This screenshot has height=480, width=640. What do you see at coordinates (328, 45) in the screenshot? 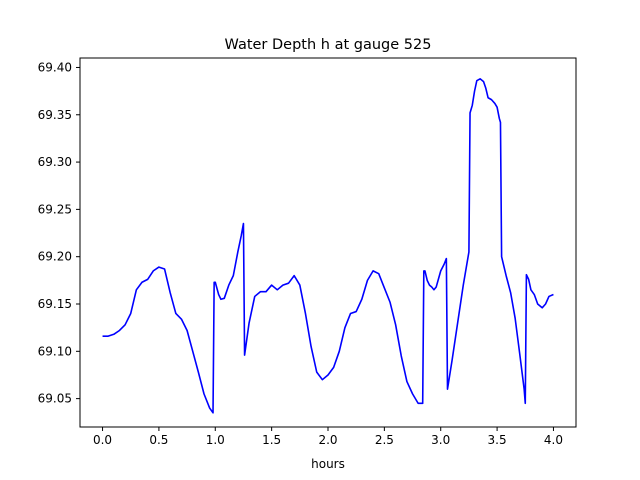
I see `chart-title: Water Depth h at gauge 525` at bounding box center [328, 45].